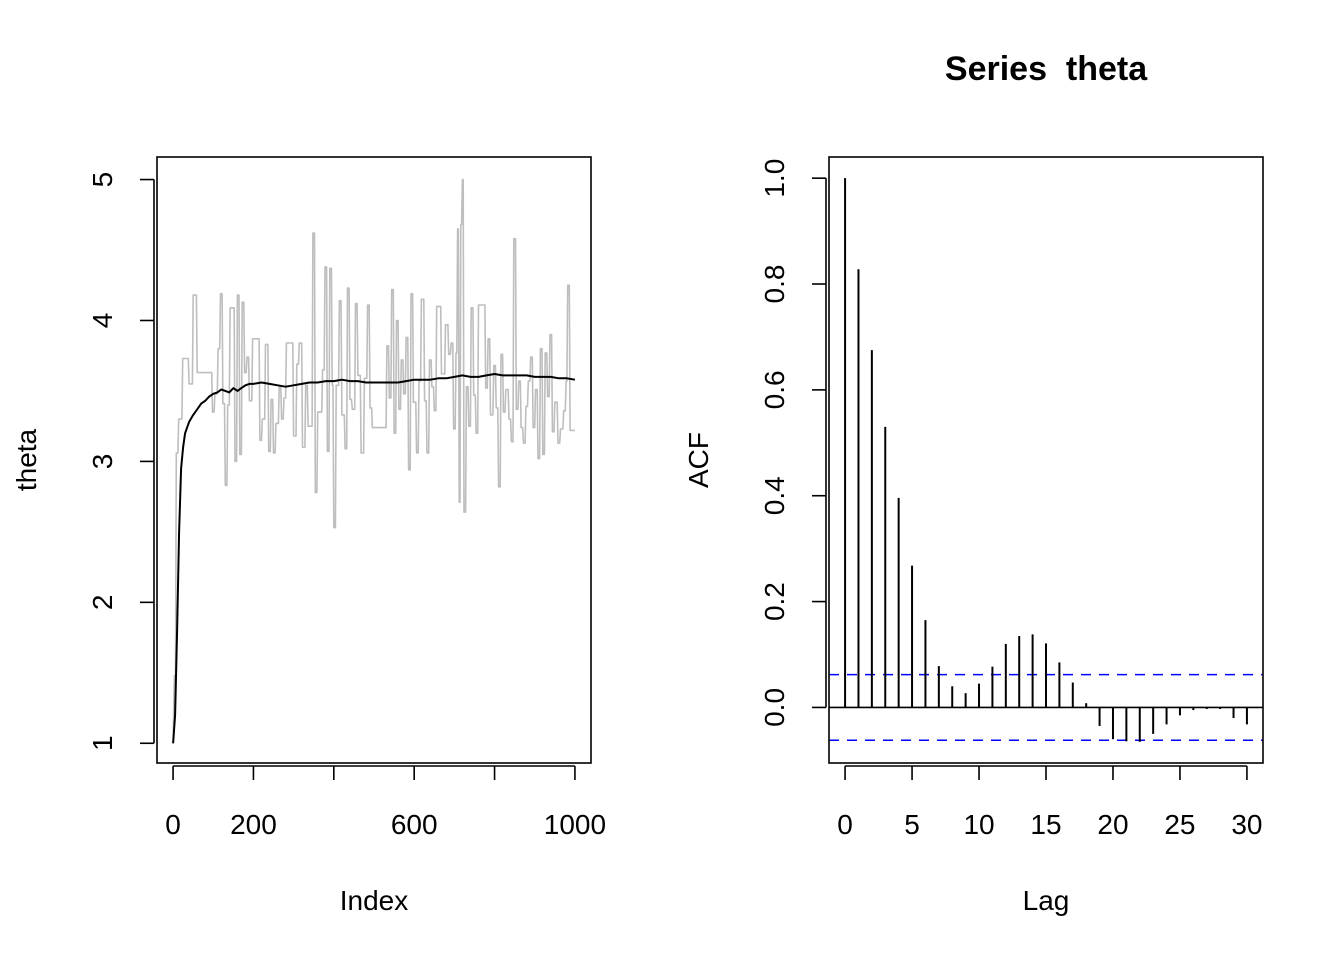 The height and width of the screenshot is (960, 1344). I want to click on acf-x-tick-label: 25, so click(1179, 824).